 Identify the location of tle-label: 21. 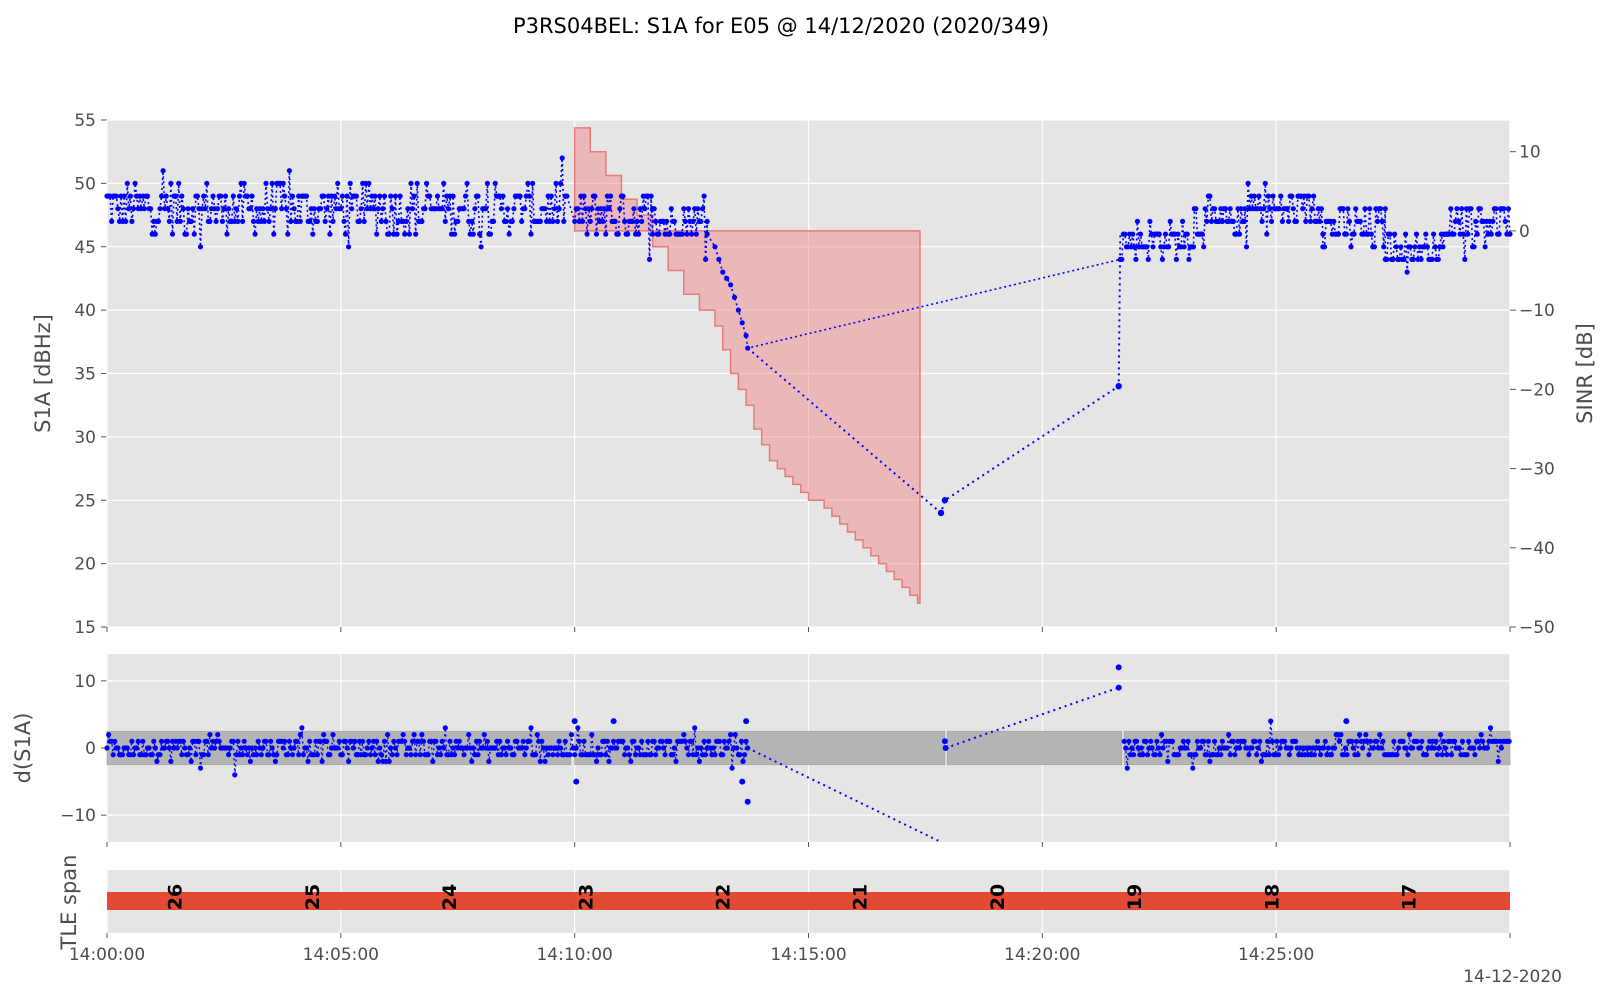
(861, 897).